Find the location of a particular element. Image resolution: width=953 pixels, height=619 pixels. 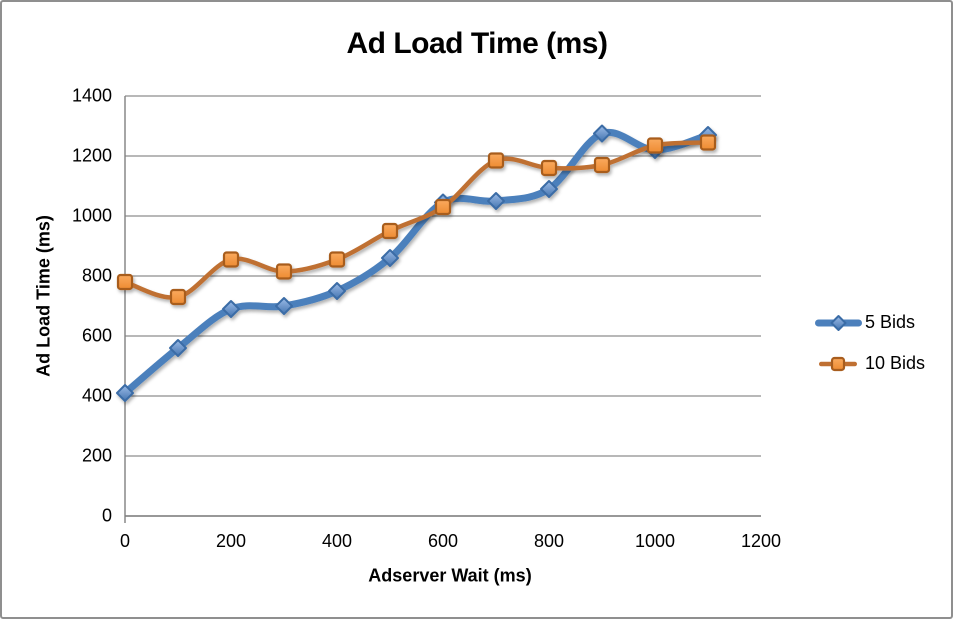

x-axis-title: Adserver Wait (ms) is located at coordinates (450, 575).